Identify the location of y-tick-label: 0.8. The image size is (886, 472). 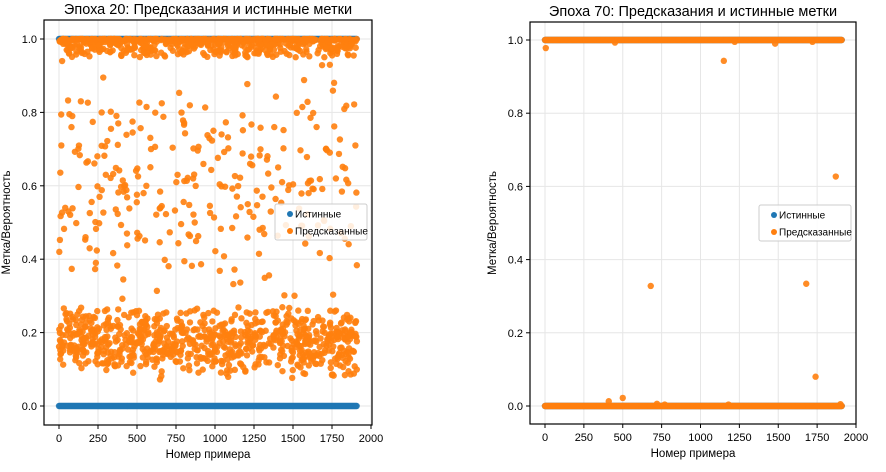
(515, 114).